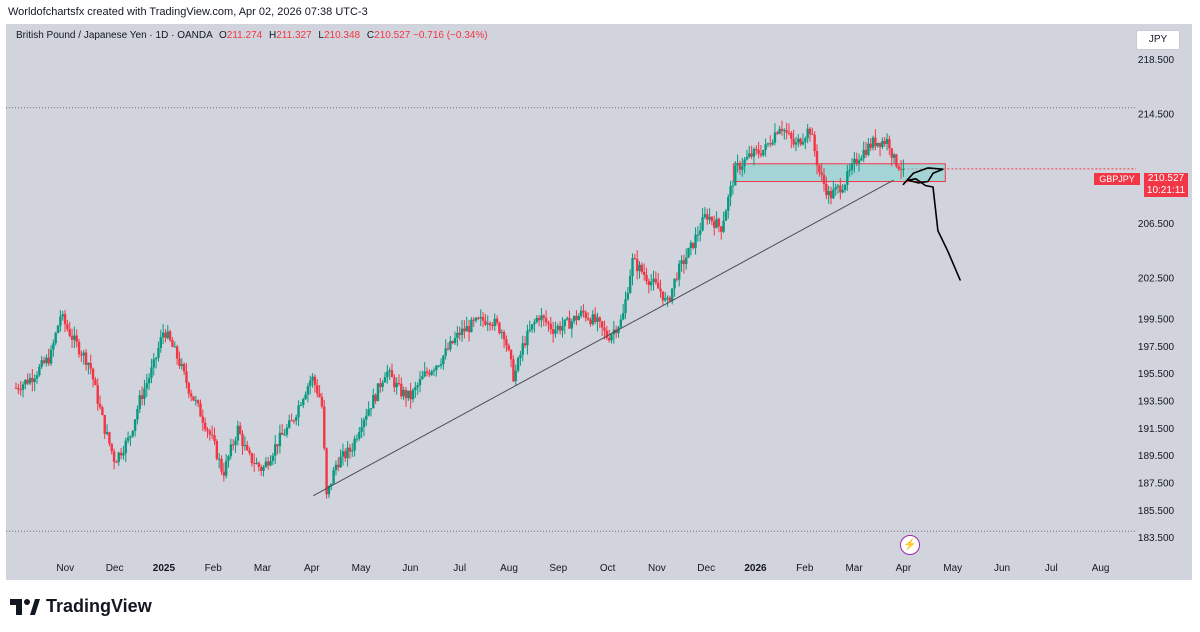 The width and height of the screenshot is (1200, 632). I want to click on y-tick-label: 195.500, so click(1156, 374).